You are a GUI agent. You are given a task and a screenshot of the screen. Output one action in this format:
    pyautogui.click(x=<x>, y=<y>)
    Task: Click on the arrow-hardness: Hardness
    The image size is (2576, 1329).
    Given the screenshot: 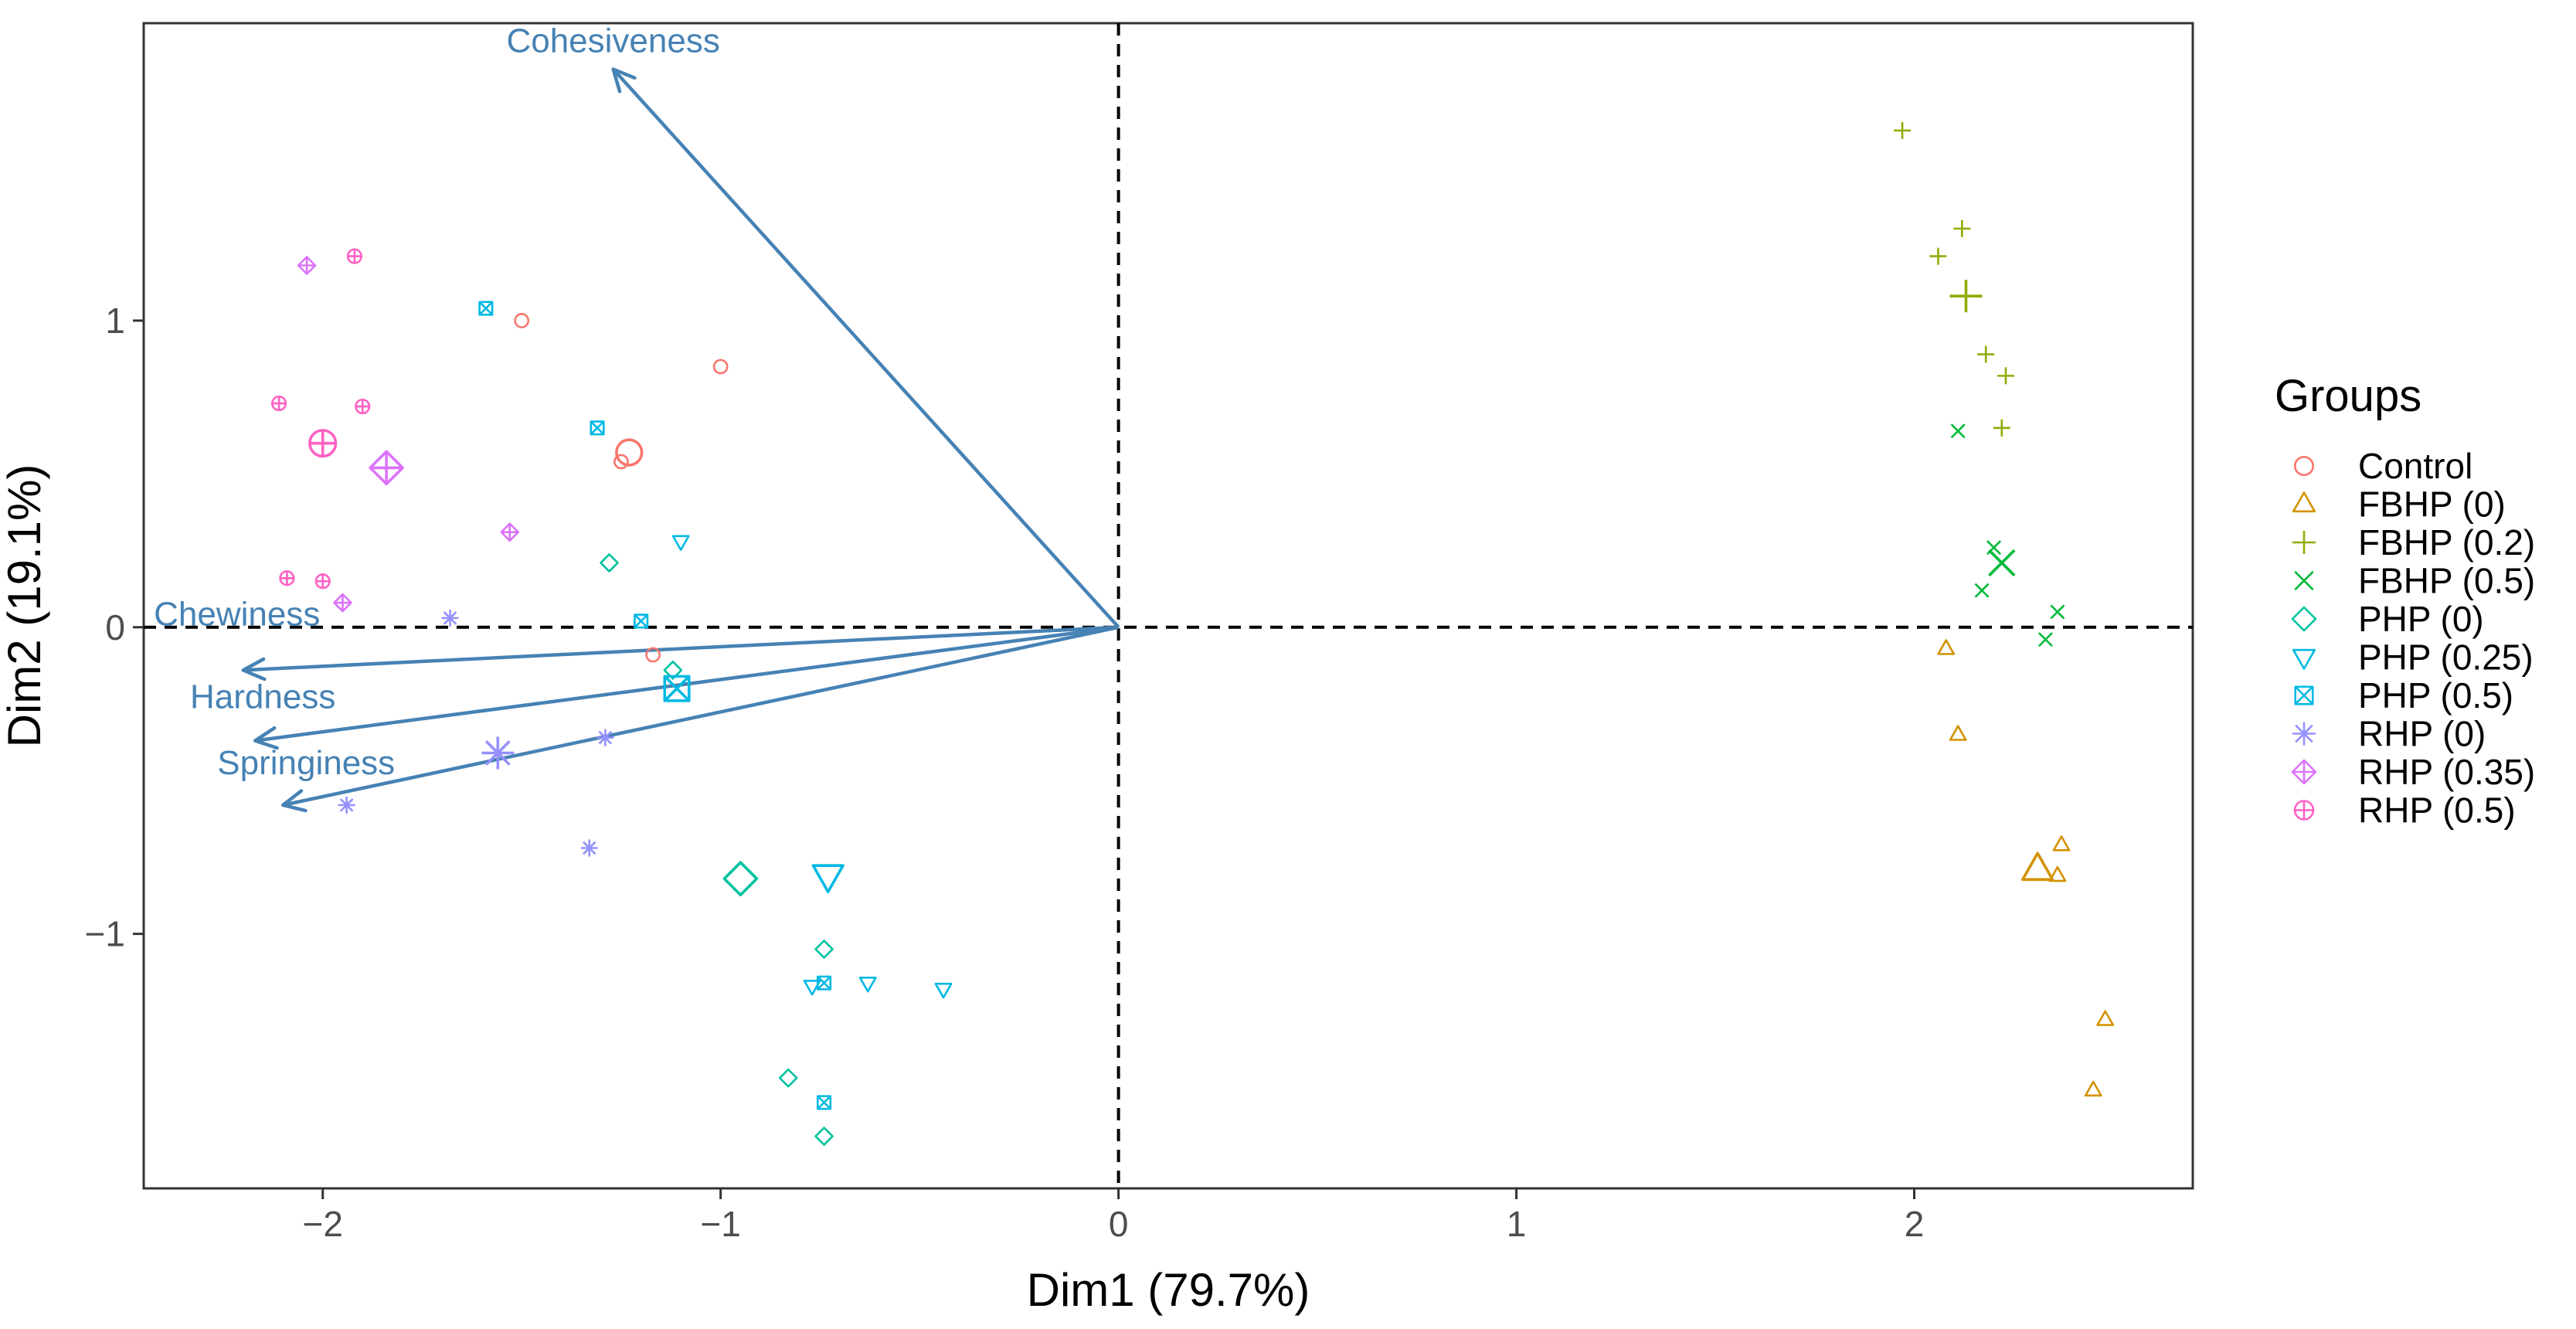 What is the action you would take?
    pyautogui.click(x=654, y=687)
    